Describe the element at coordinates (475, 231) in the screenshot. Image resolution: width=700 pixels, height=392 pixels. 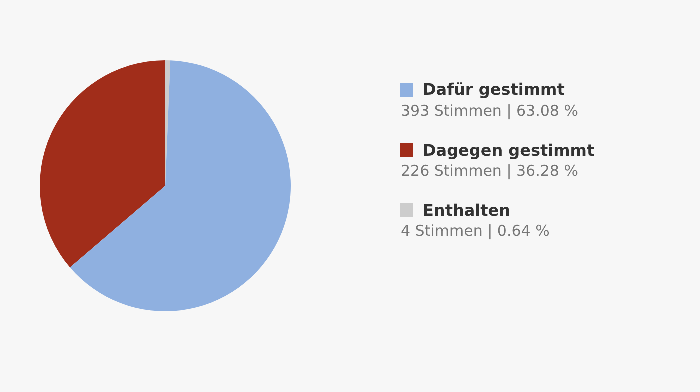
I see `data-label: 4 Stimmen | 0.64 %` at that location.